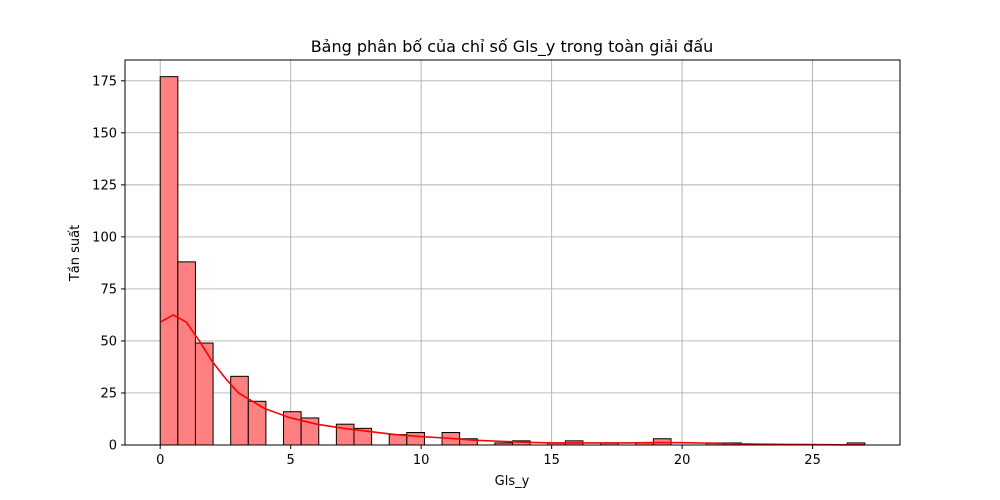 This screenshot has width=1000, height=500. I want to click on y-tick-label: 75, so click(108, 289).